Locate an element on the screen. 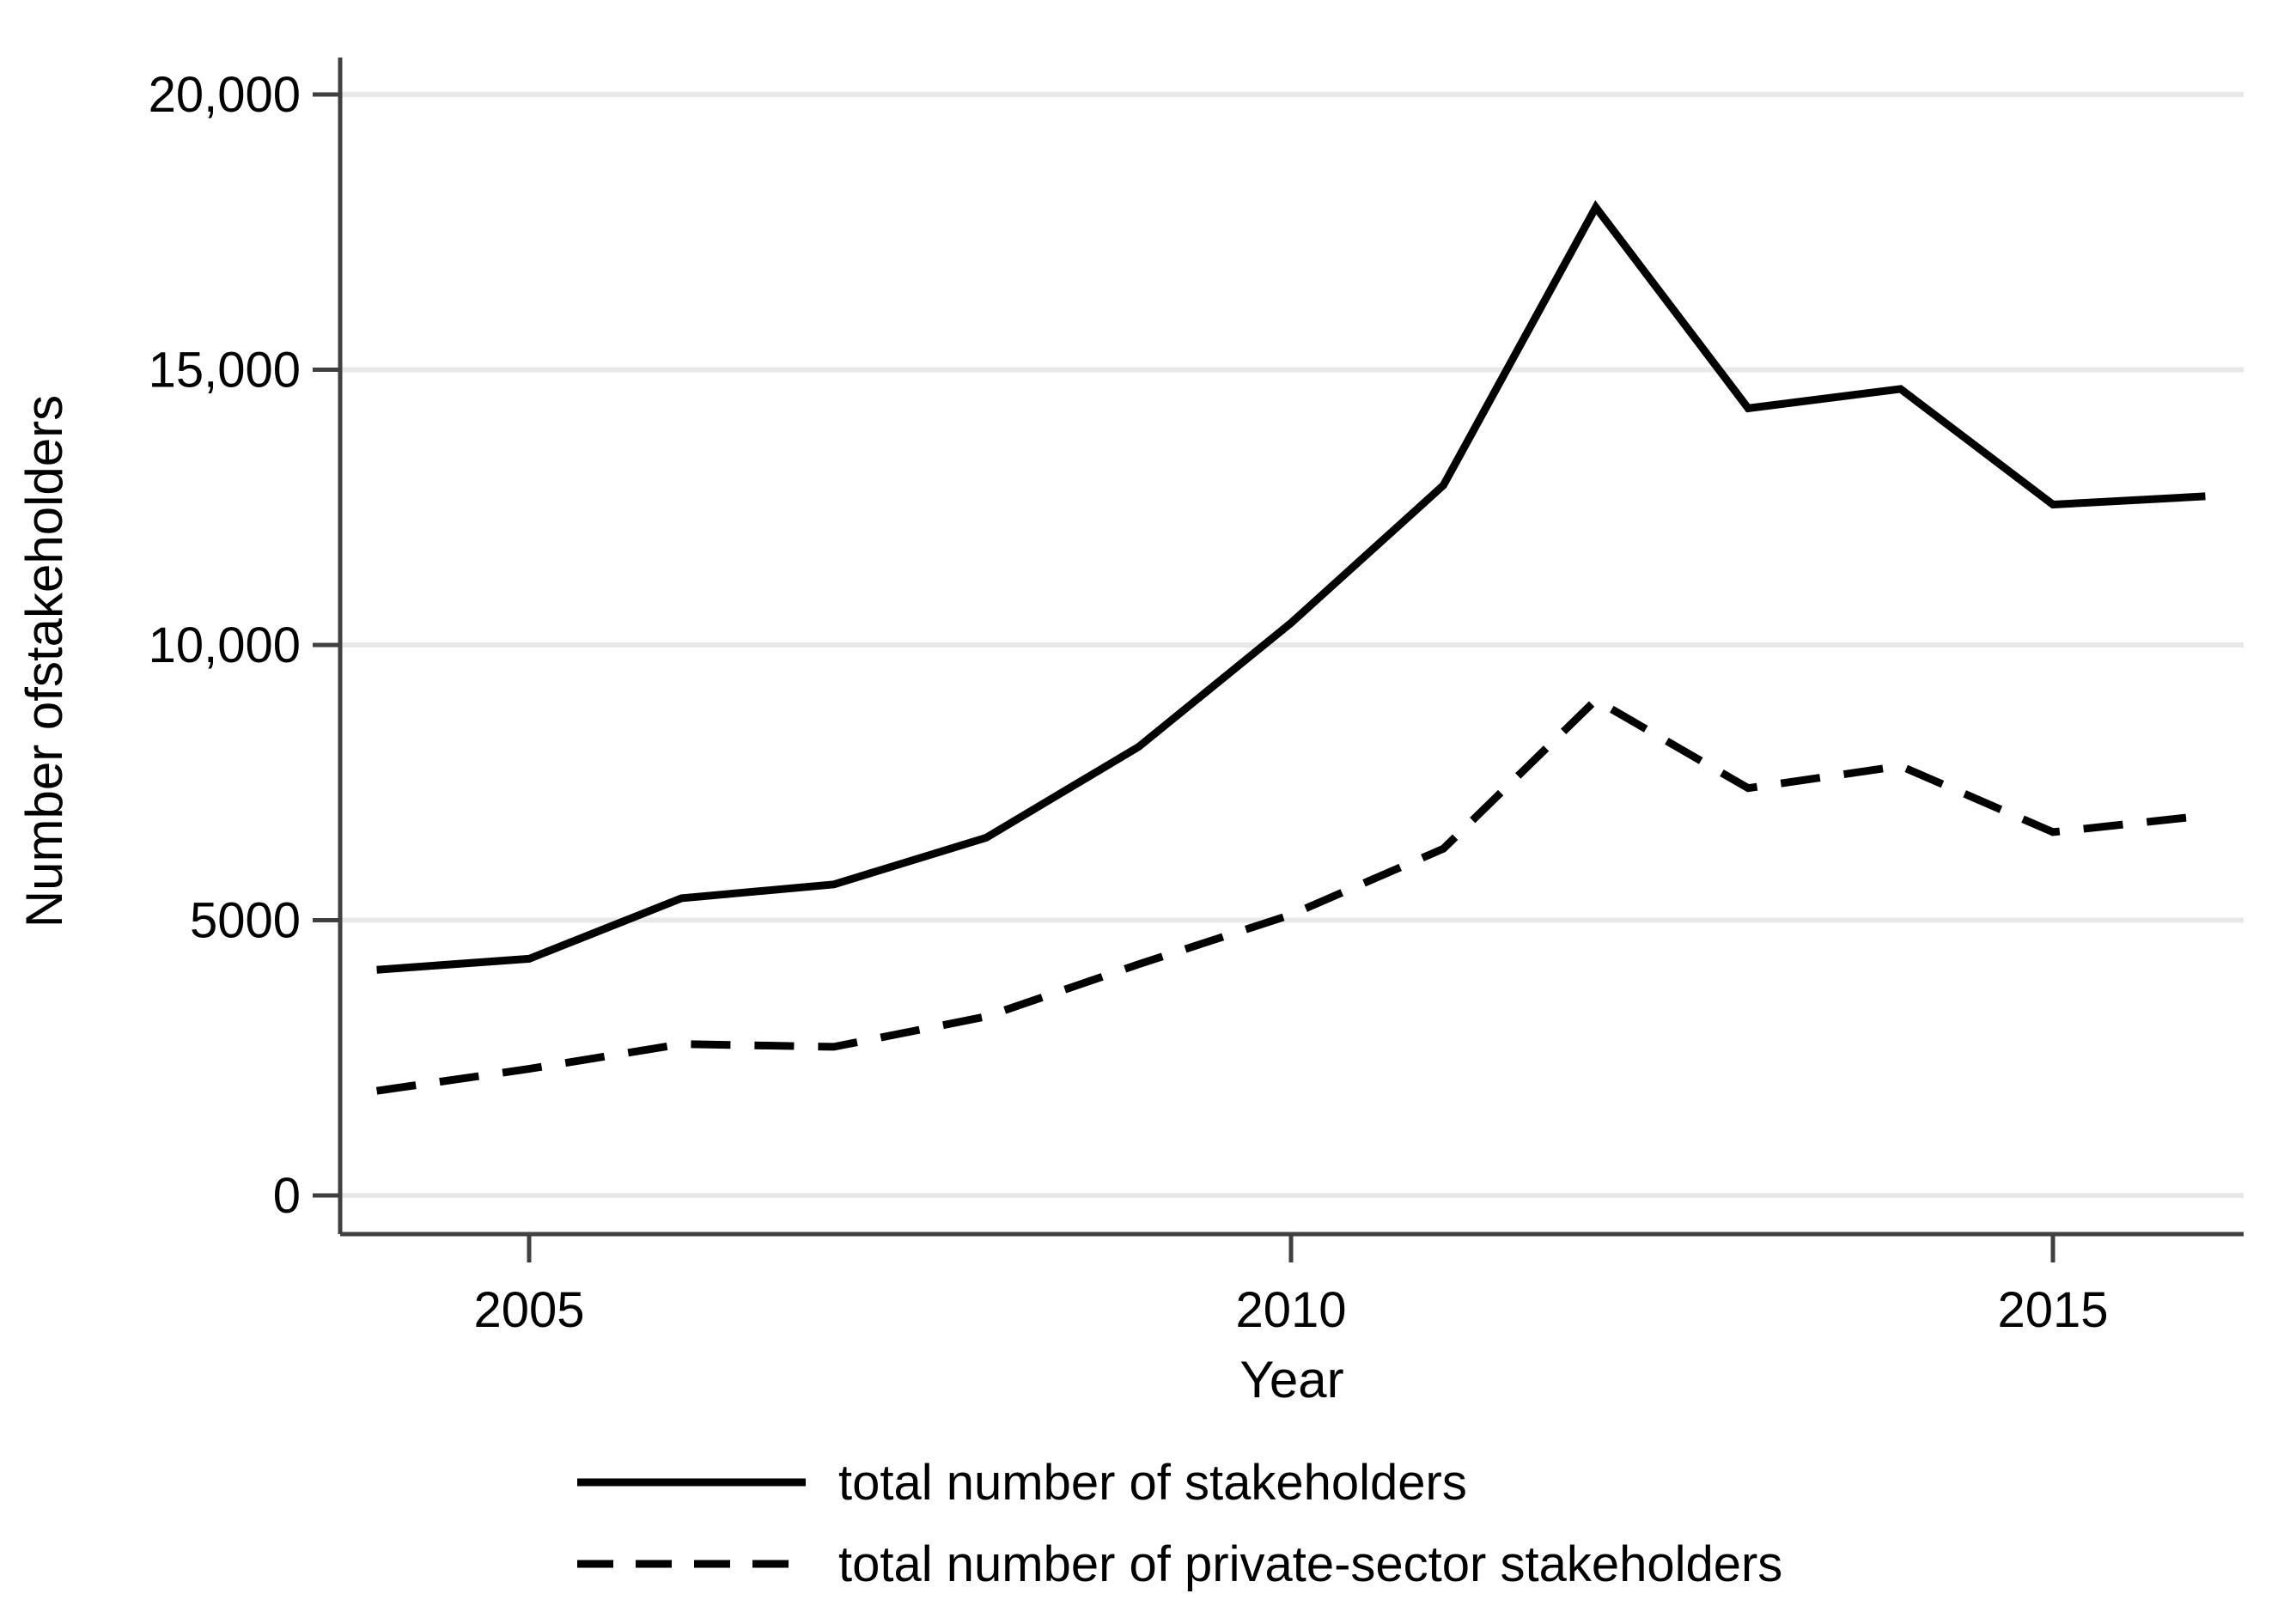 Image resolution: width=2284 pixels, height=1624 pixels. y-tick-label: 20,000 is located at coordinates (225, 95).